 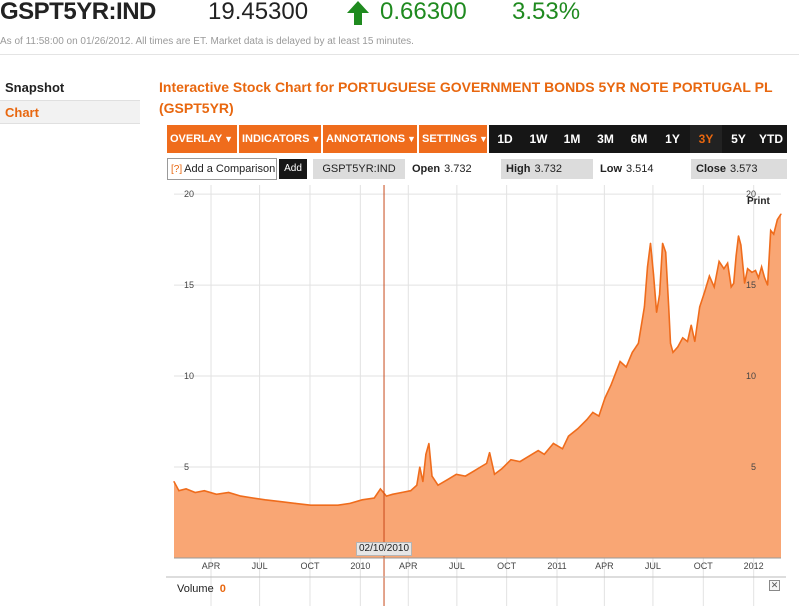 I want to click on help-icon: [?], so click(x=177, y=169).